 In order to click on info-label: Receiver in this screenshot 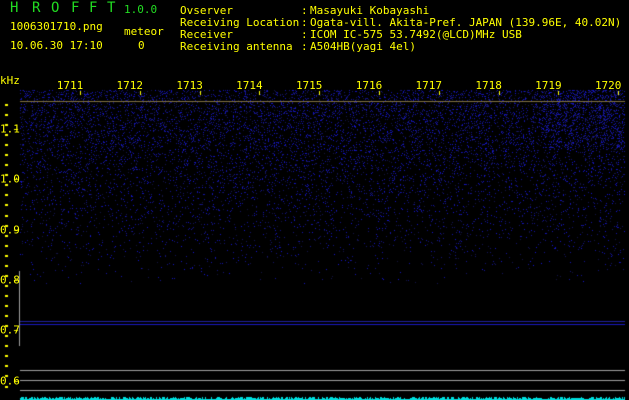, I will do `click(206, 34)`.